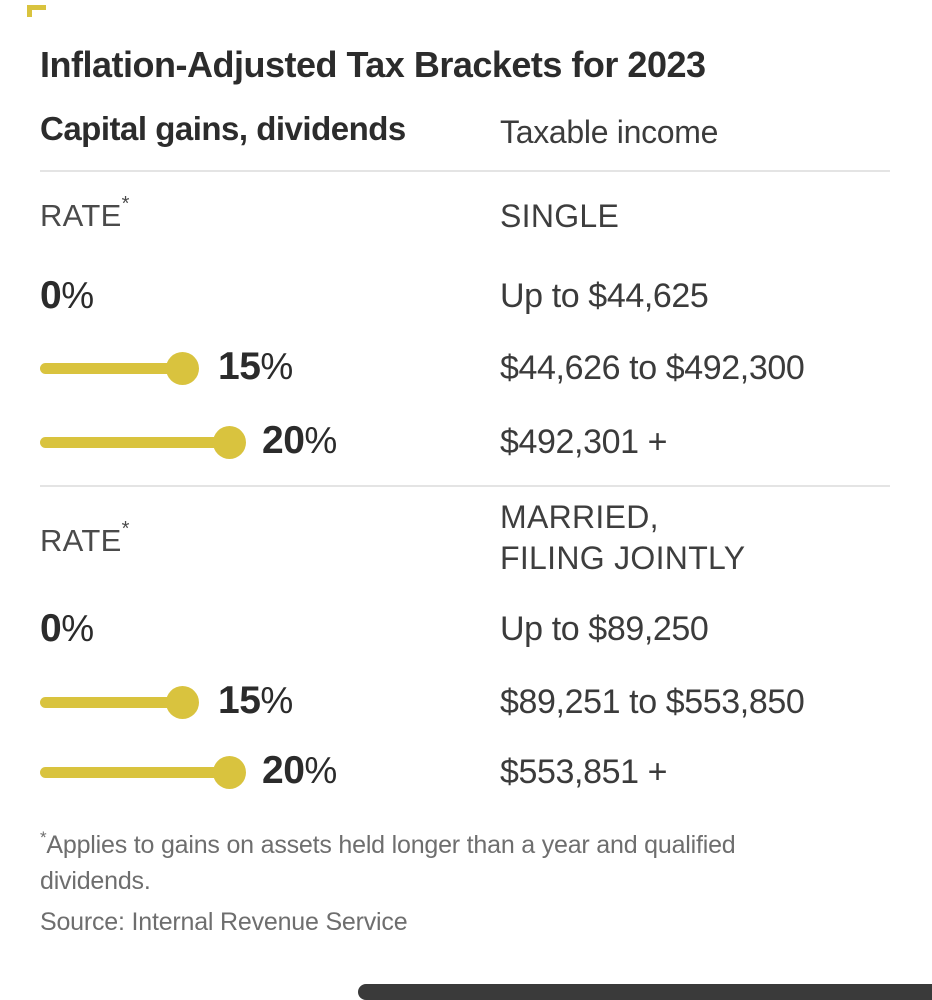  Describe the element at coordinates (560, 216) in the screenshot. I see `filing-status-header-single: SINGLE` at that location.